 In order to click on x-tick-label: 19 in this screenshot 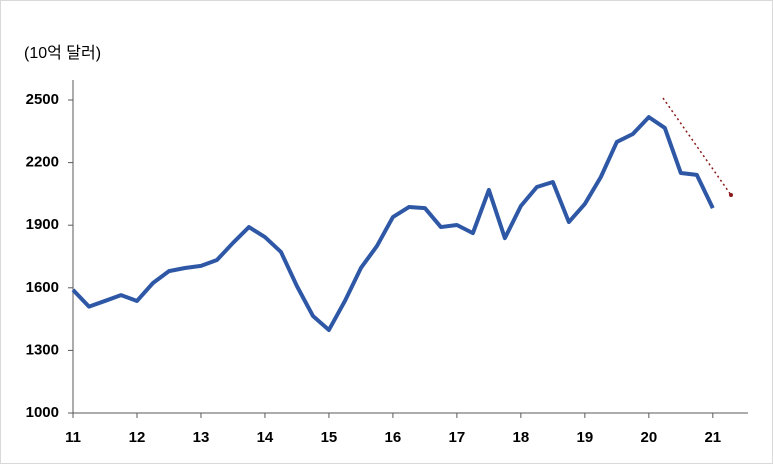, I will do `click(585, 437)`.